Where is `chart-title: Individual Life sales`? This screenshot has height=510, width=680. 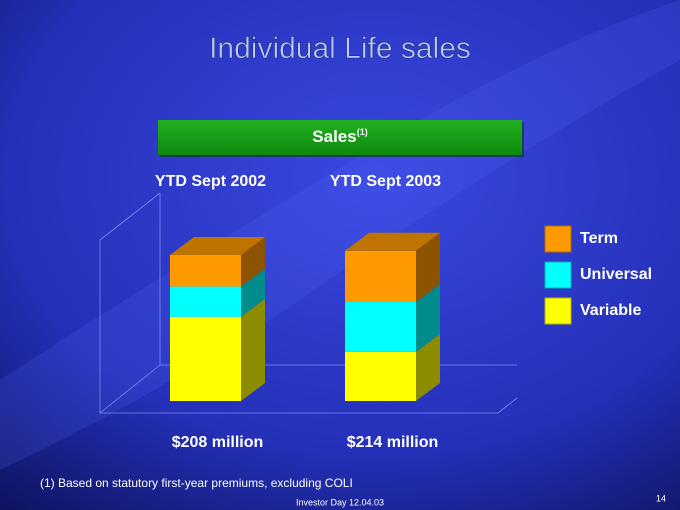 chart-title: Individual Life sales is located at coordinates (340, 48).